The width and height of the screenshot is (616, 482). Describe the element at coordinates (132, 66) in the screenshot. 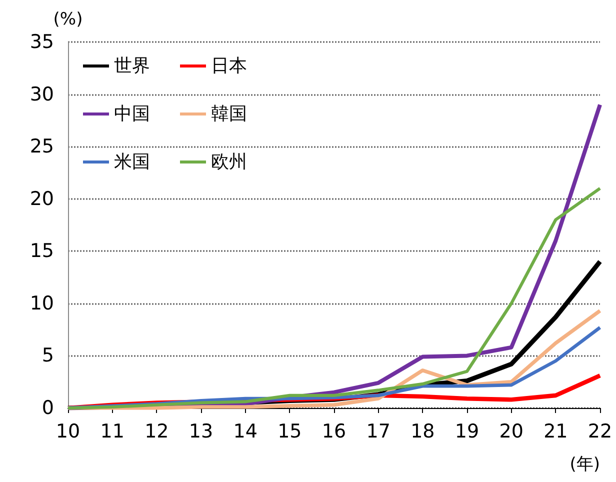

I see `legend-label: 世界` at that location.